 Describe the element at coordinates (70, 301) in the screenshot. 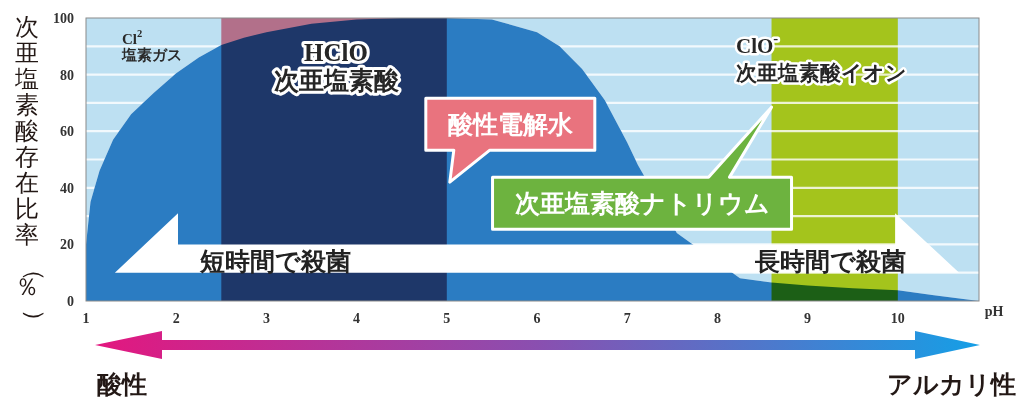

I see `y-tick-label: 0` at that location.